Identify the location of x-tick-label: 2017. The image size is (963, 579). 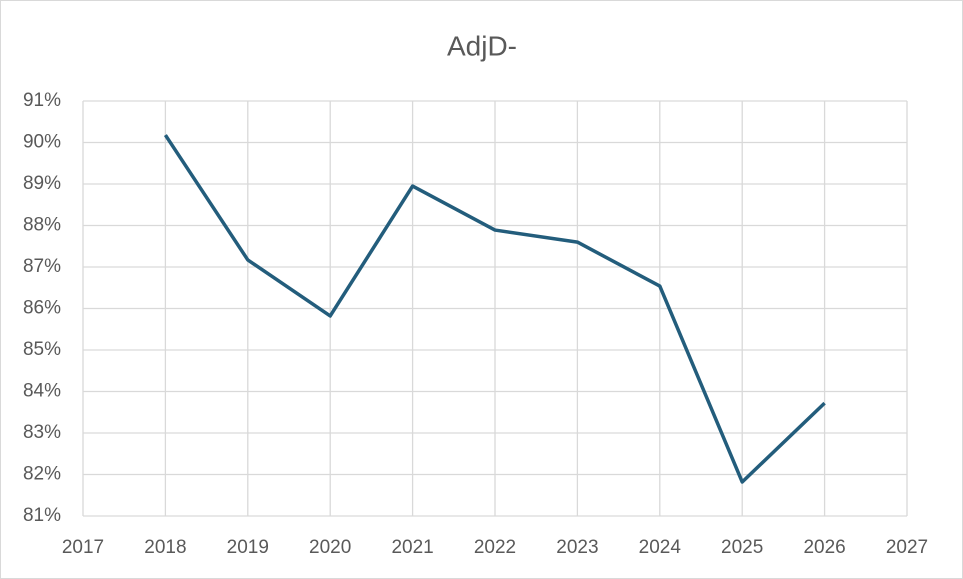
(83, 547).